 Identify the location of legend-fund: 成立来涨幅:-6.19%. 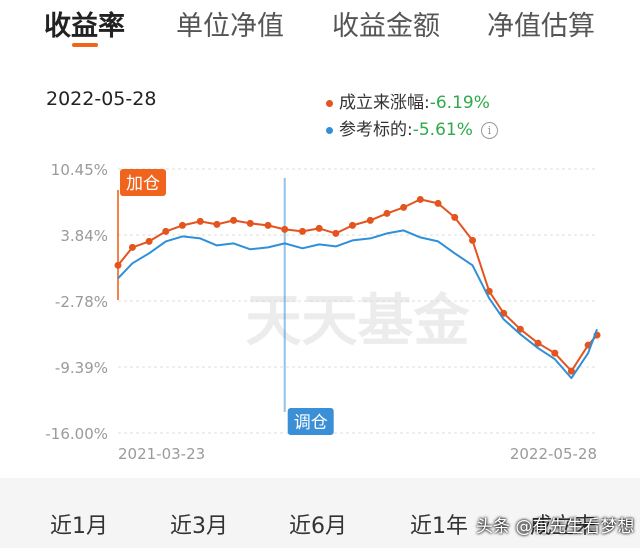
(408, 100).